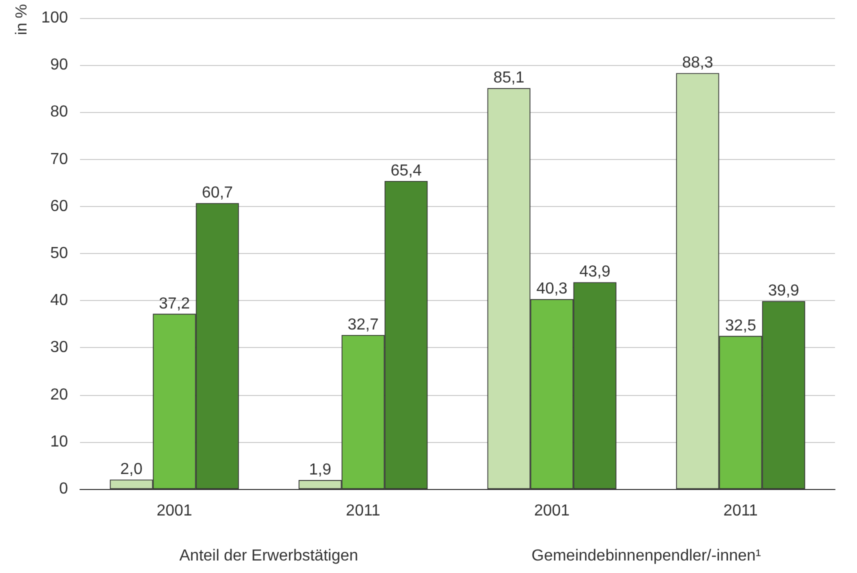 Image resolution: width=857 pixels, height=573 pixels. What do you see at coordinates (59, 395) in the screenshot?
I see `y-tick-label: 20` at bounding box center [59, 395].